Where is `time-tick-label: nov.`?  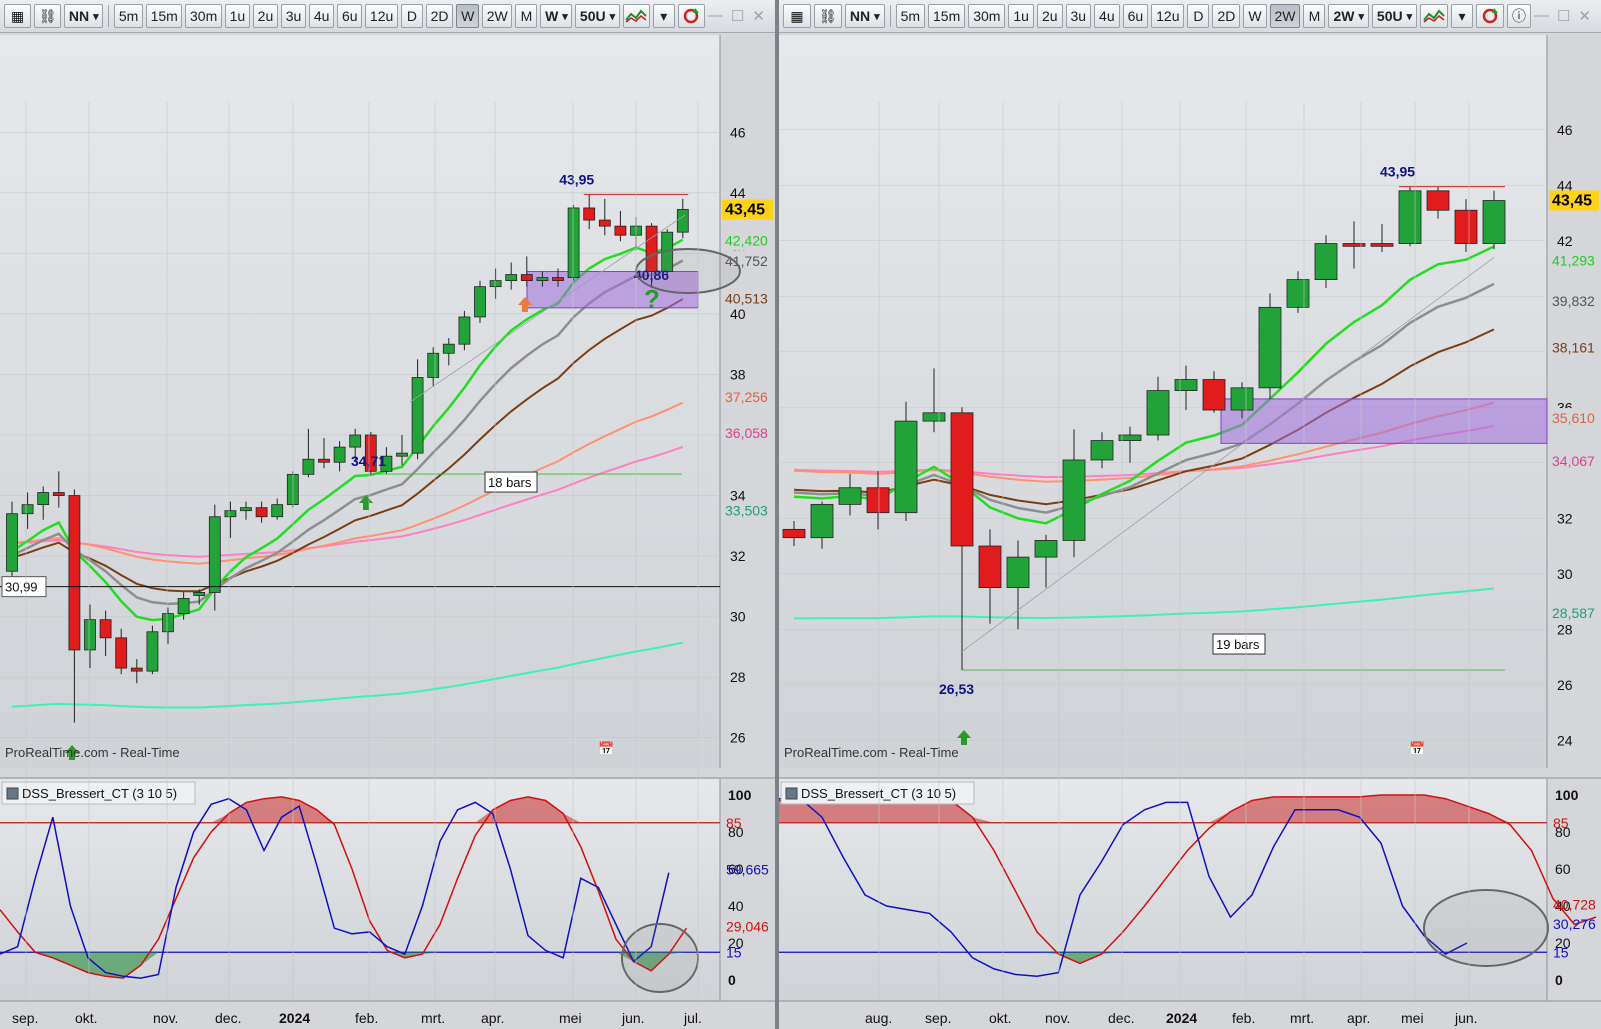
time-tick-label: nov. is located at coordinates (1057, 1018).